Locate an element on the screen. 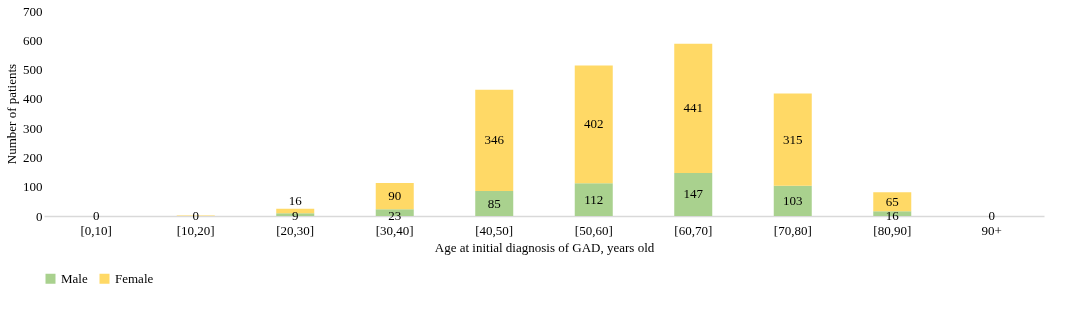 Image resolution: width=1084 pixels, height=324 pixels. y-tick-label: 0 is located at coordinates (39, 216).